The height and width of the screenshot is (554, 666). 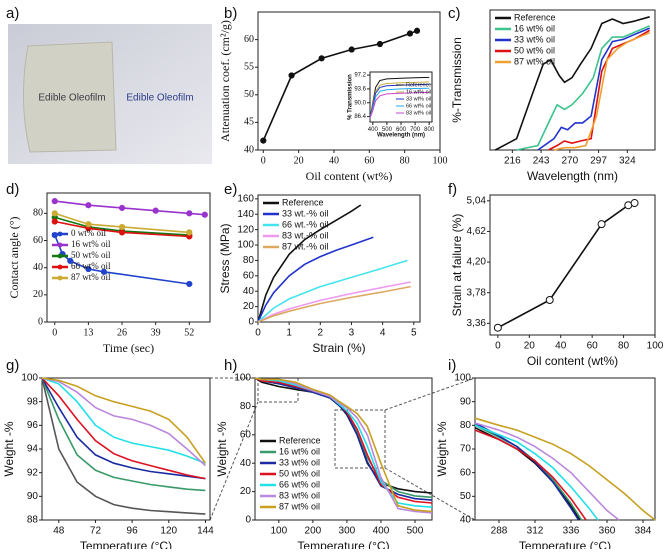 I want to click on legend-label: 66 wt.-% oil, so click(x=305, y=224).